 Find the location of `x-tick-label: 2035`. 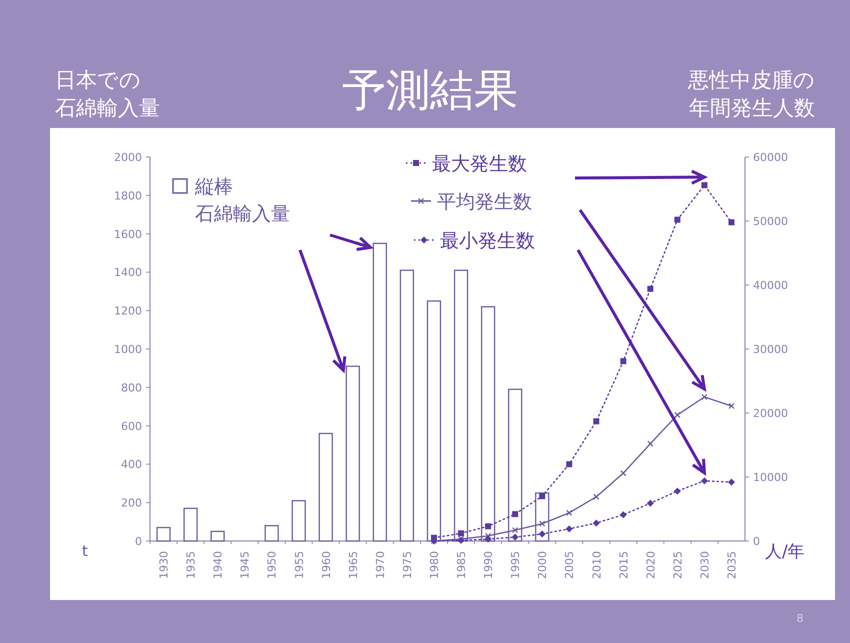

x-tick-label: 2035 is located at coordinates (731, 565).